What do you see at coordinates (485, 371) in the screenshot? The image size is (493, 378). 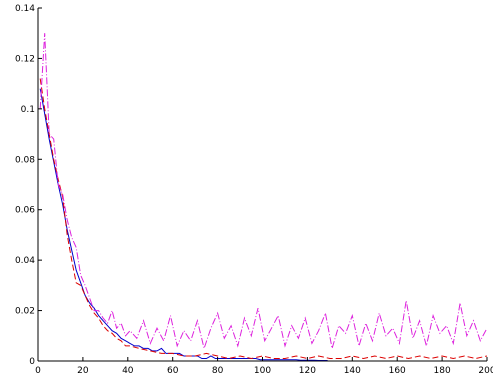 I see `x-tick-label: 200` at bounding box center [485, 371].